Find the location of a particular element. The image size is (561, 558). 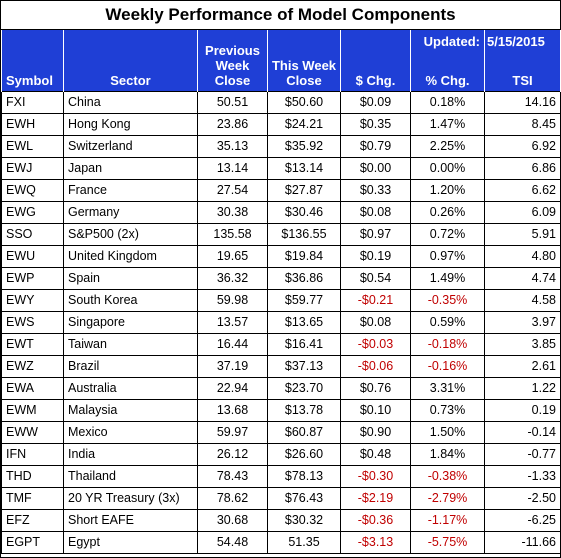

cell-sector: 20 YR Treasury (3x) is located at coordinates (130, 498).